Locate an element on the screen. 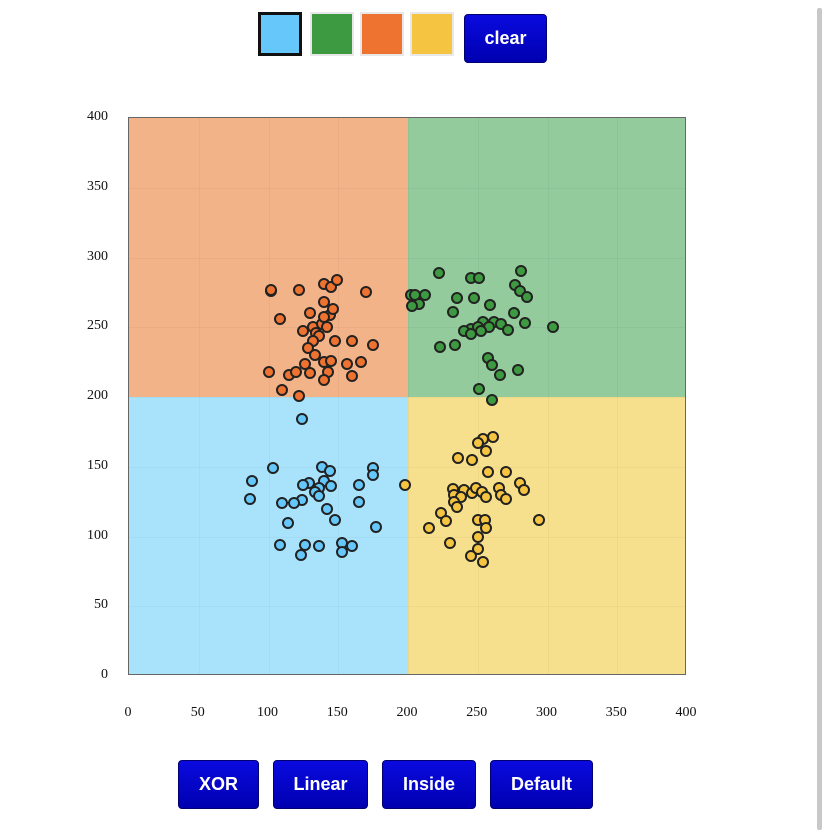  y-tick-label: 0 is located at coordinates (104, 674).